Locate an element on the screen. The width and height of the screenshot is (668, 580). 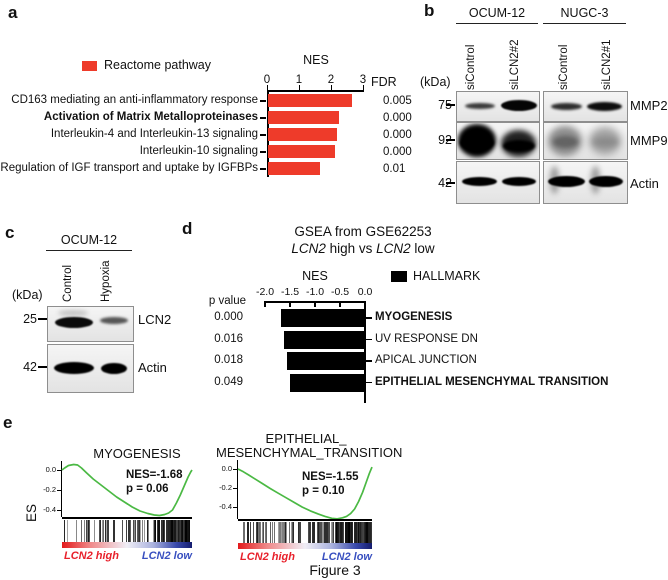
es-tick-label: -0.4 is located at coordinates (49, 509).